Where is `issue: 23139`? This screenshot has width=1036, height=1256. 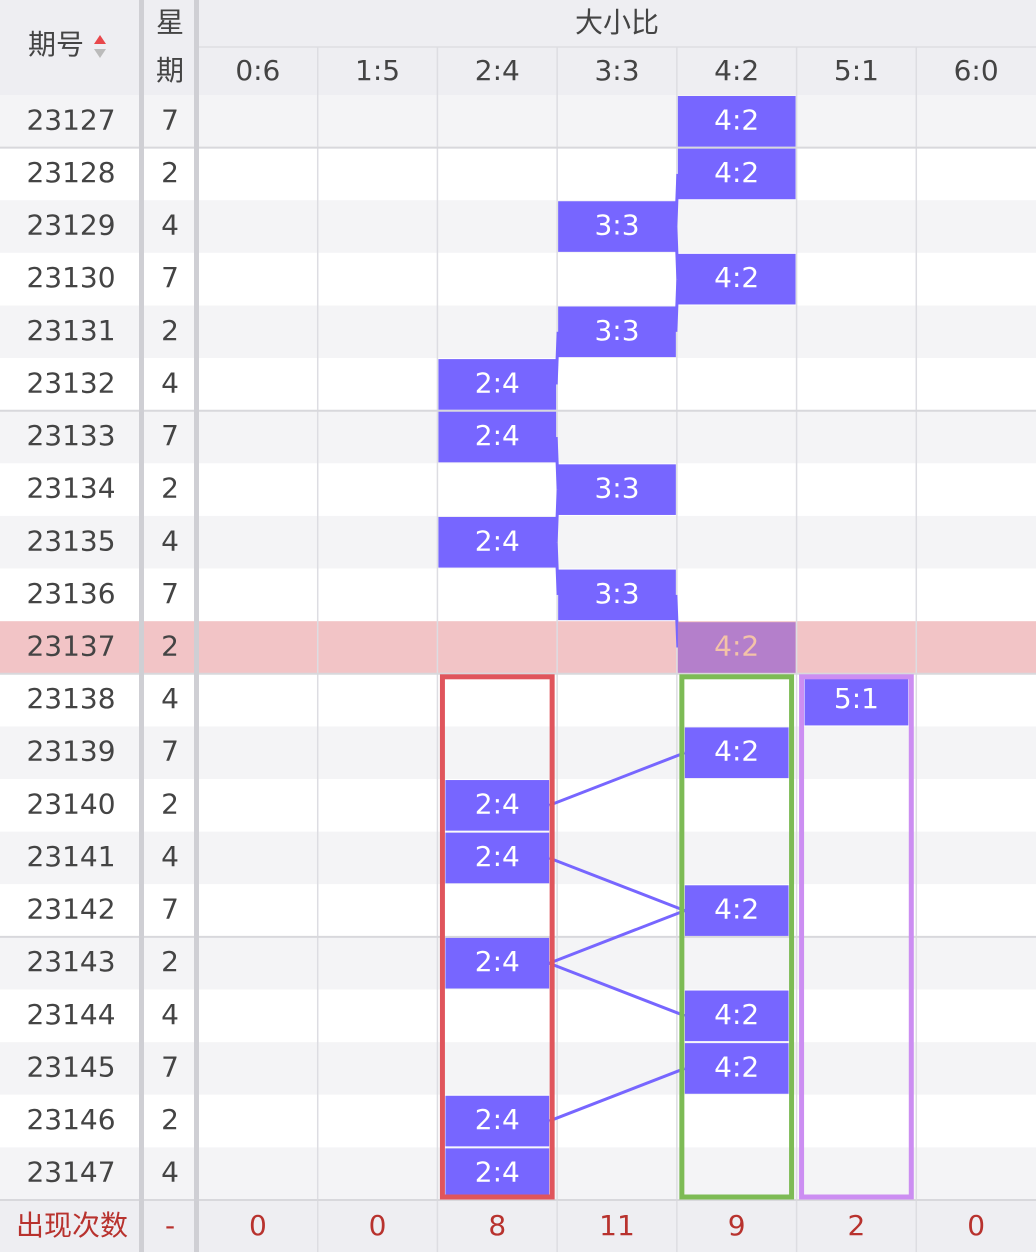
issue: 23139 is located at coordinates (70, 751).